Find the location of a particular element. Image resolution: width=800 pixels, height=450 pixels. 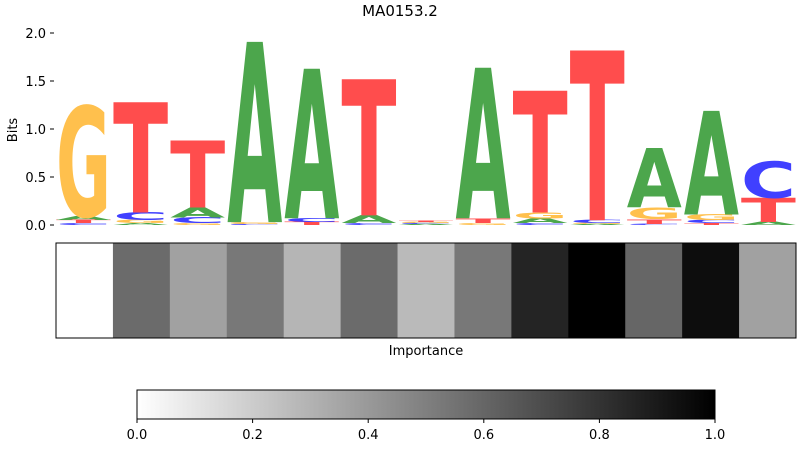

y-tick-label: 1.5 is located at coordinates (35, 82).